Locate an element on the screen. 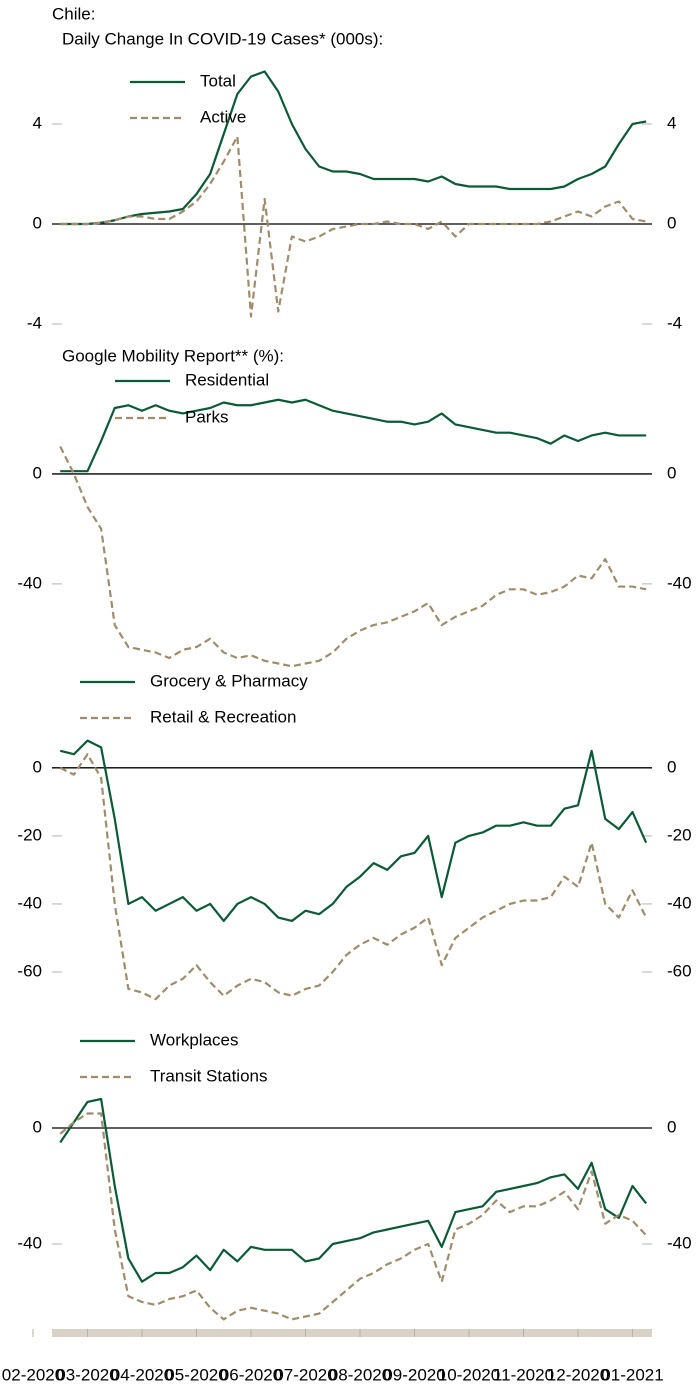 Image resolution: width=699 pixels, height=1396 pixels. legend-label: Parks is located at coordinates (206, 416).